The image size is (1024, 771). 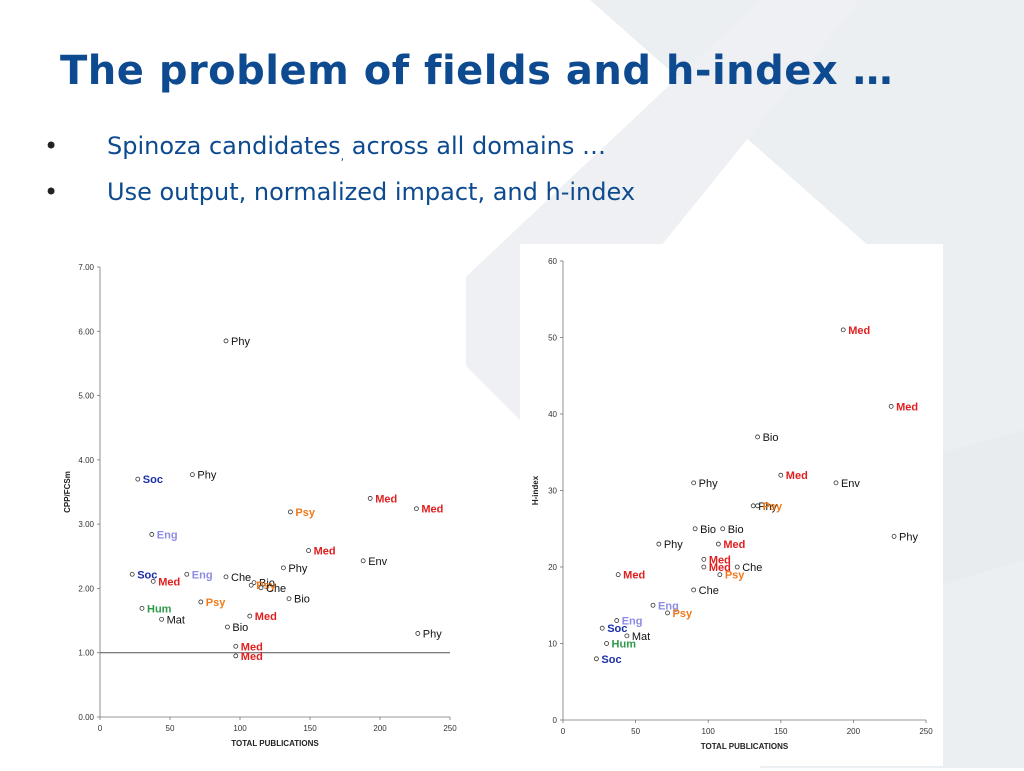 I want to click on cpp-fcsm-y-tick-label: 7.00, so click(x=86, y=267).